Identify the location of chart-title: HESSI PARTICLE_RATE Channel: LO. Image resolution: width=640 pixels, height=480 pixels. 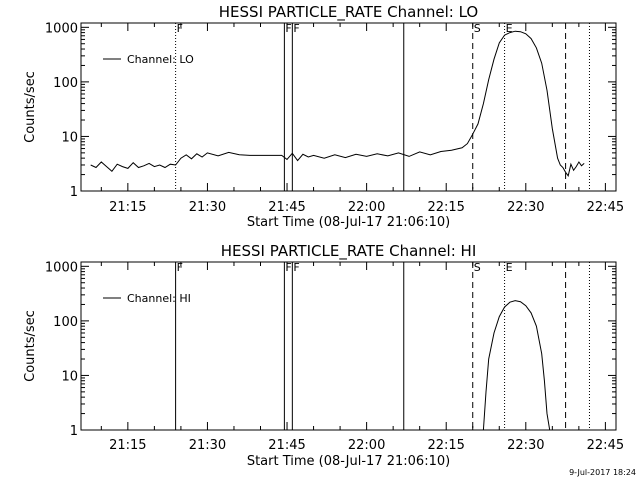
(348, 12).